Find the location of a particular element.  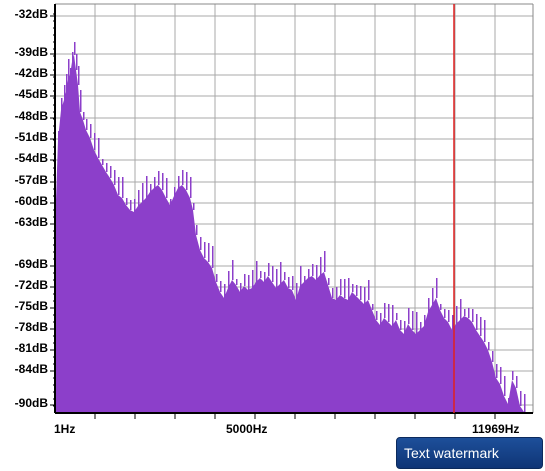

y-tick-label: -72dB is located at coordinates (31, 285).